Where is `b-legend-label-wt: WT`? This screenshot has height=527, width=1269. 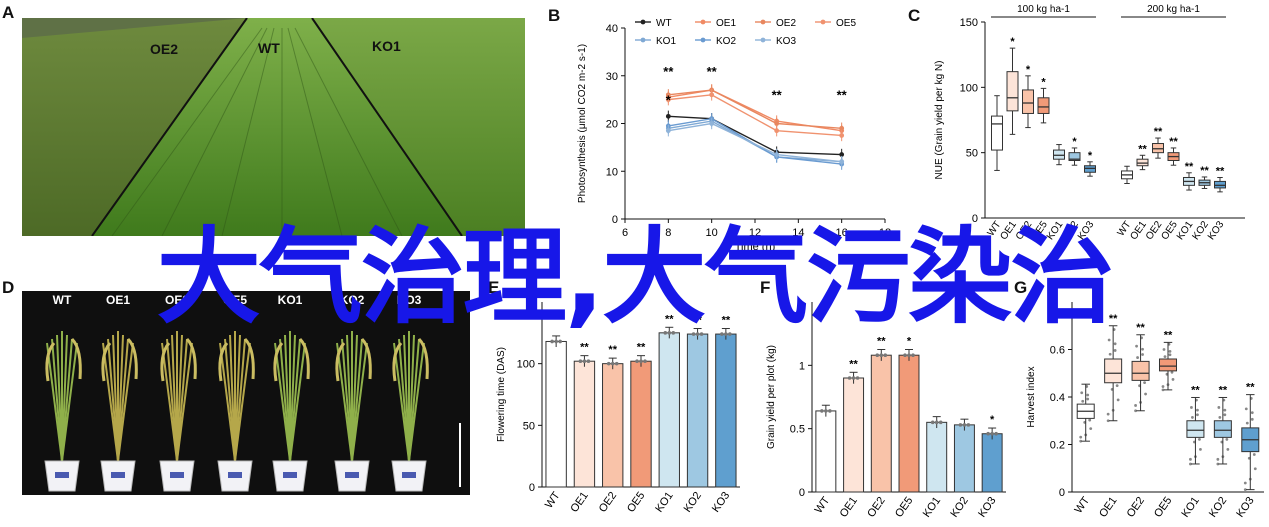
b-legend-label-wt: WT is located at coordinates (664, 23).